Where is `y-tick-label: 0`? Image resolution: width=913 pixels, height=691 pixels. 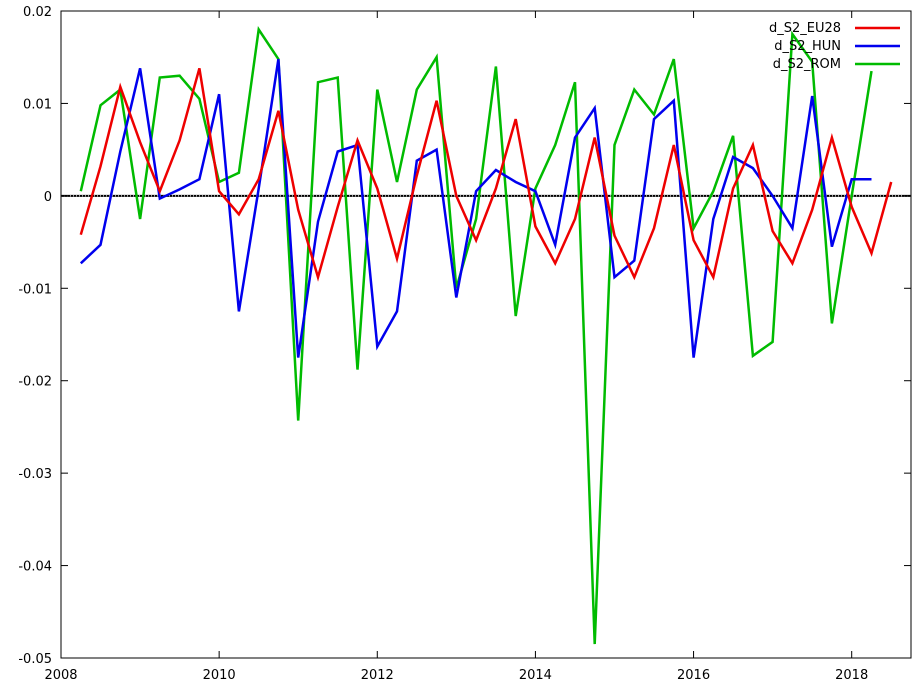
y-tick-label: 0 is located at coordinates (48, 197).